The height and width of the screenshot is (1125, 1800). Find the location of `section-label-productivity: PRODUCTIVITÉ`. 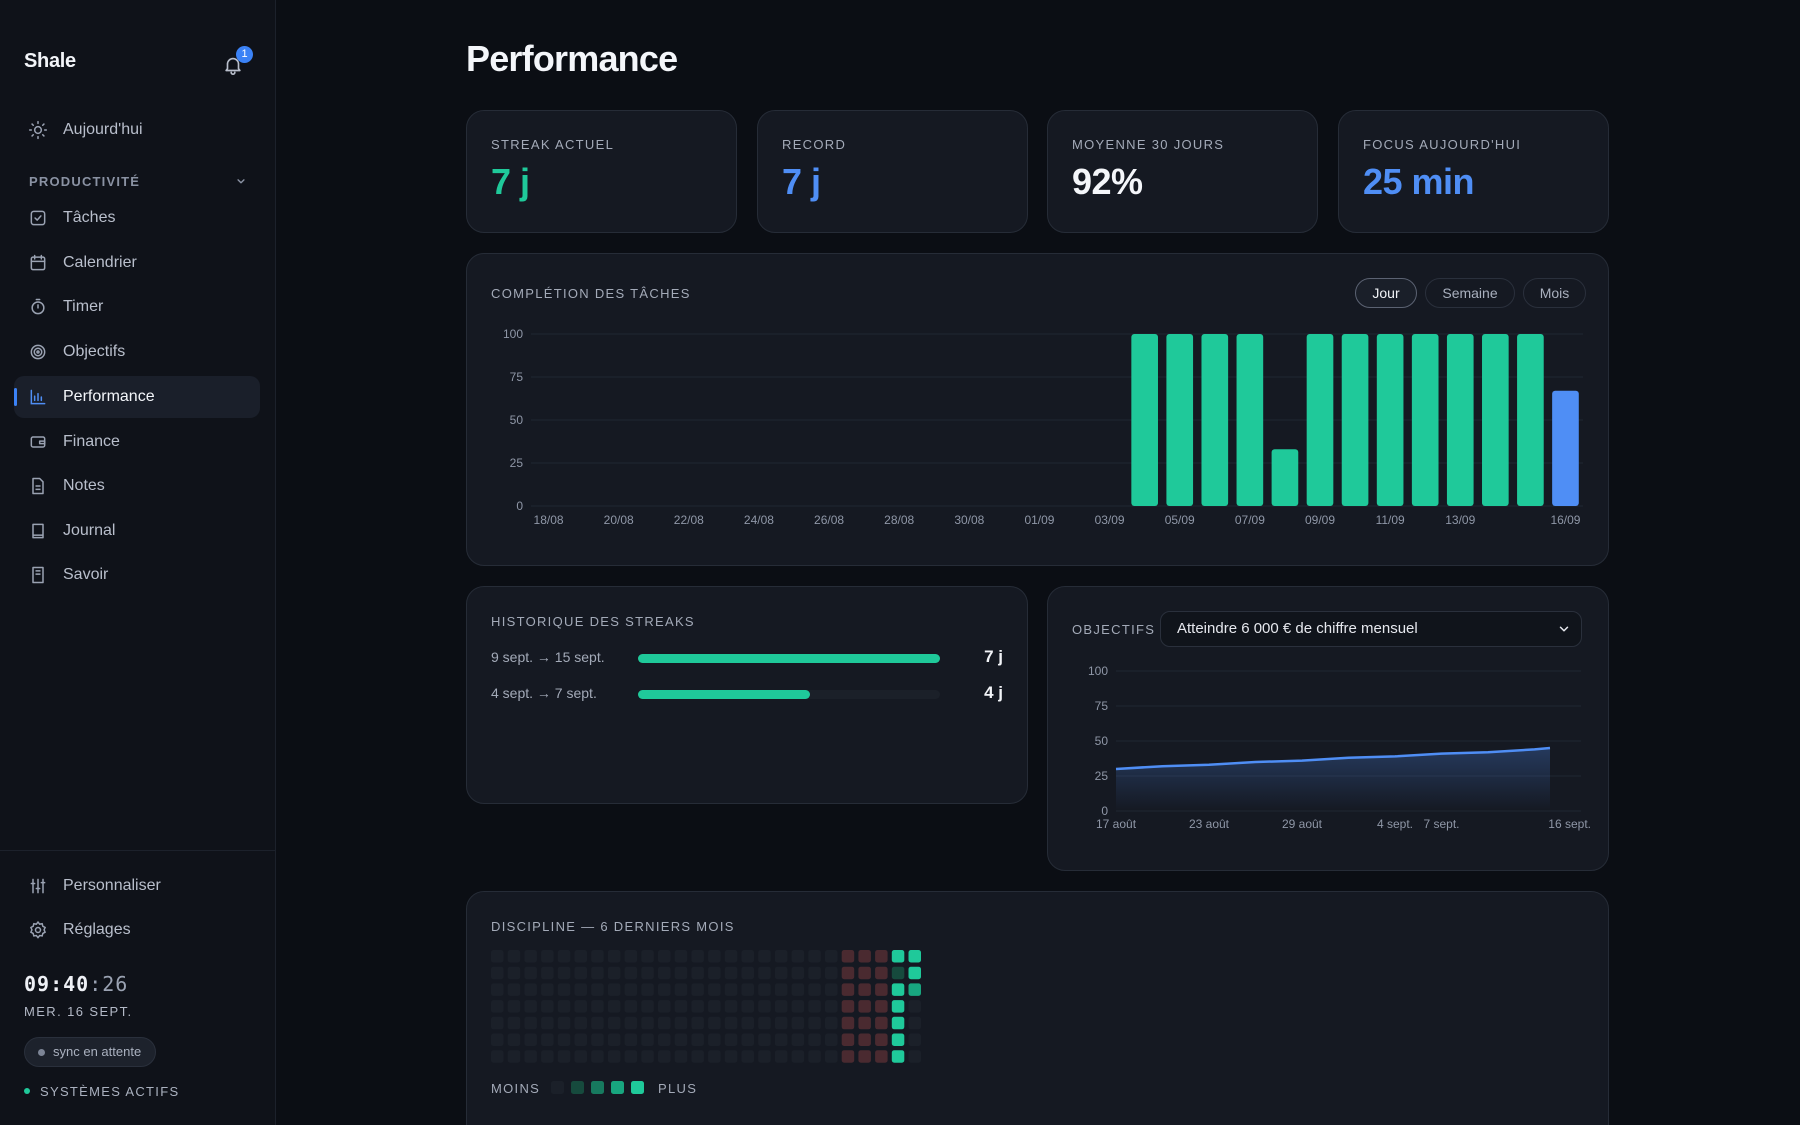

section-label-productivity: PRODUCTIVITÉ is located at coordinates (85, 181).